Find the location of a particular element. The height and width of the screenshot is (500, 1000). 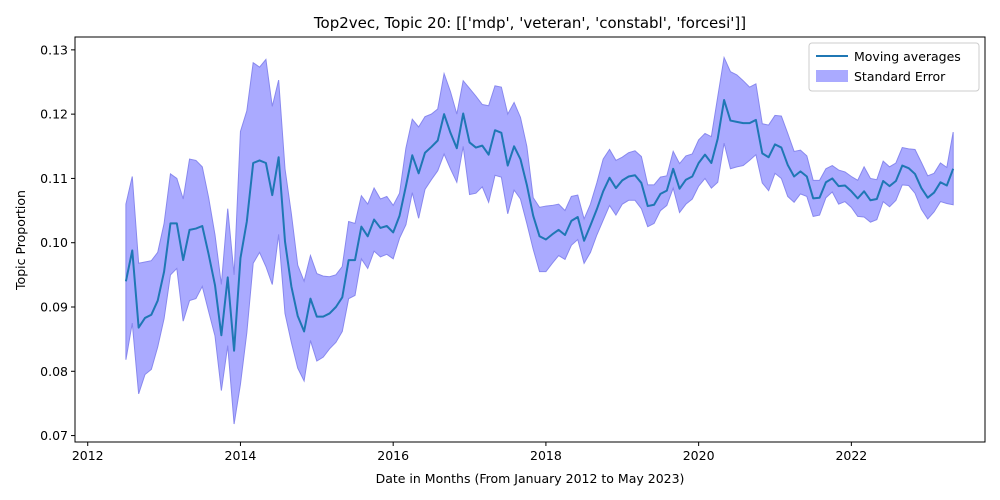

x-tick-label: 2014 is located at coordinates (241, 455).